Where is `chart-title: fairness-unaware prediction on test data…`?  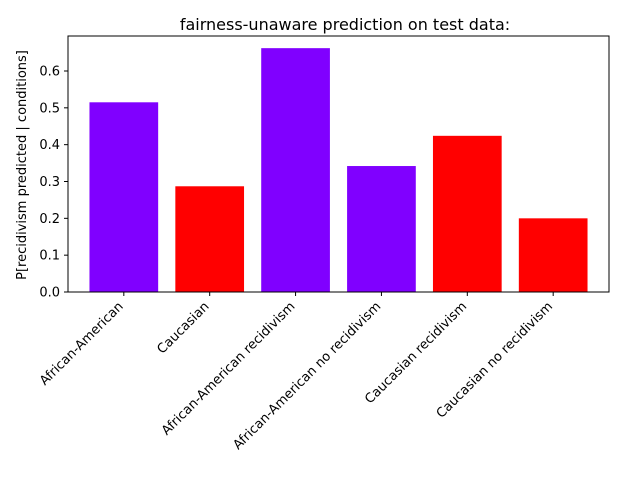 chart-title: fairness-unaware prediction on test data… is located at coordinates (345, 24).